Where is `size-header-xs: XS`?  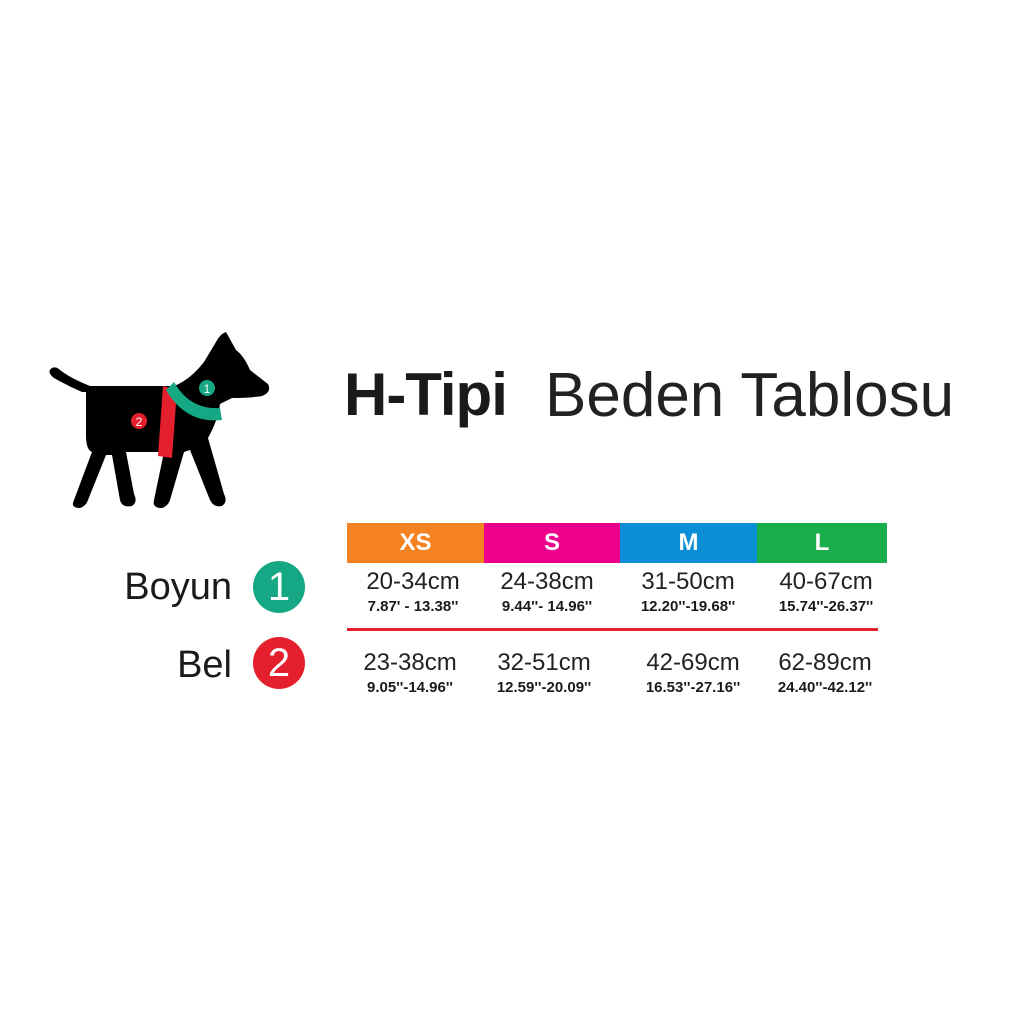 size-header-xs: XS is located at coordinates (415, 543).